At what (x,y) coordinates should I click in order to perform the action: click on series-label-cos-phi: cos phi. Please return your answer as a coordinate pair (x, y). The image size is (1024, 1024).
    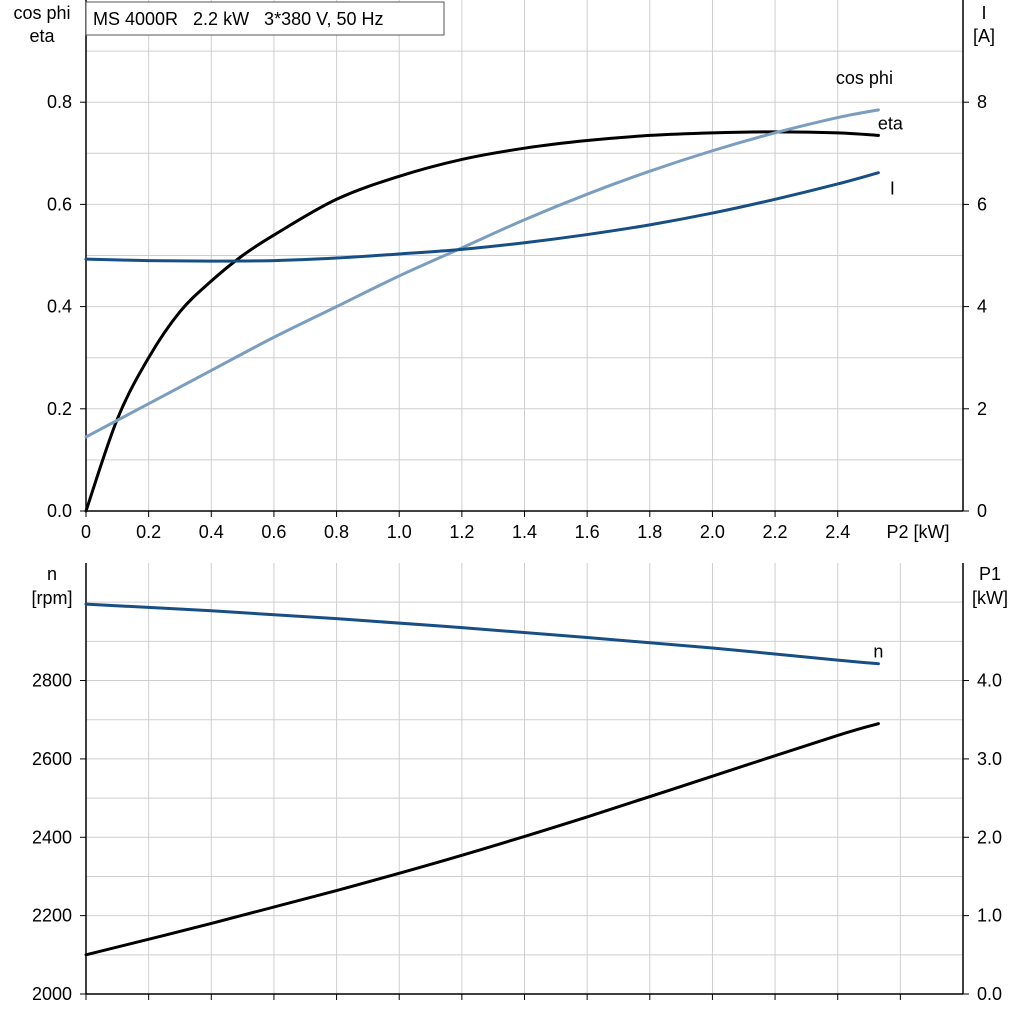
    Looking at the image, I should click on (864, 78).